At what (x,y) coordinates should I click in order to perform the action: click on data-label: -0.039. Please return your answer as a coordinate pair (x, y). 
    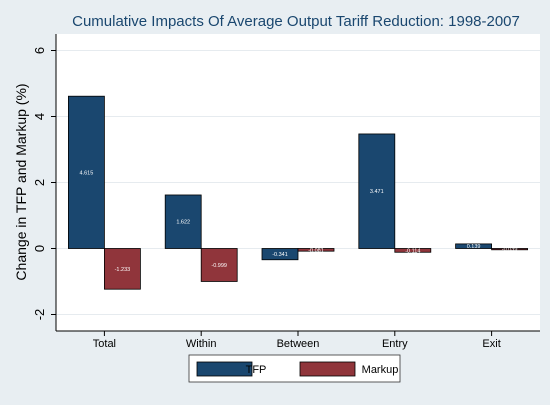
    Looking at the image, I should click on (510, 250).